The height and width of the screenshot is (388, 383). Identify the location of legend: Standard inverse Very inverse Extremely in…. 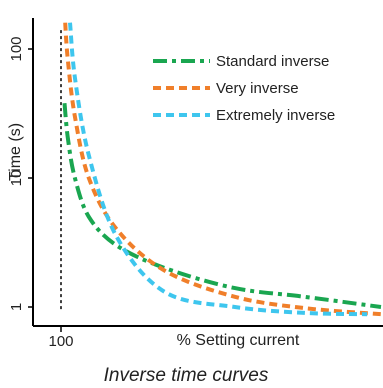
(244, 88).